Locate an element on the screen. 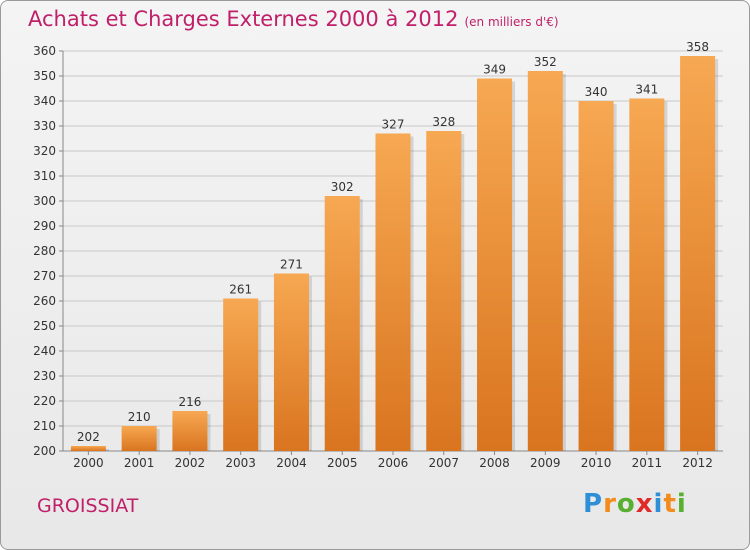 Image resolution: width=750 pixels, height=550 pixels. data-label: 302 is located at coordinates (342, 187).